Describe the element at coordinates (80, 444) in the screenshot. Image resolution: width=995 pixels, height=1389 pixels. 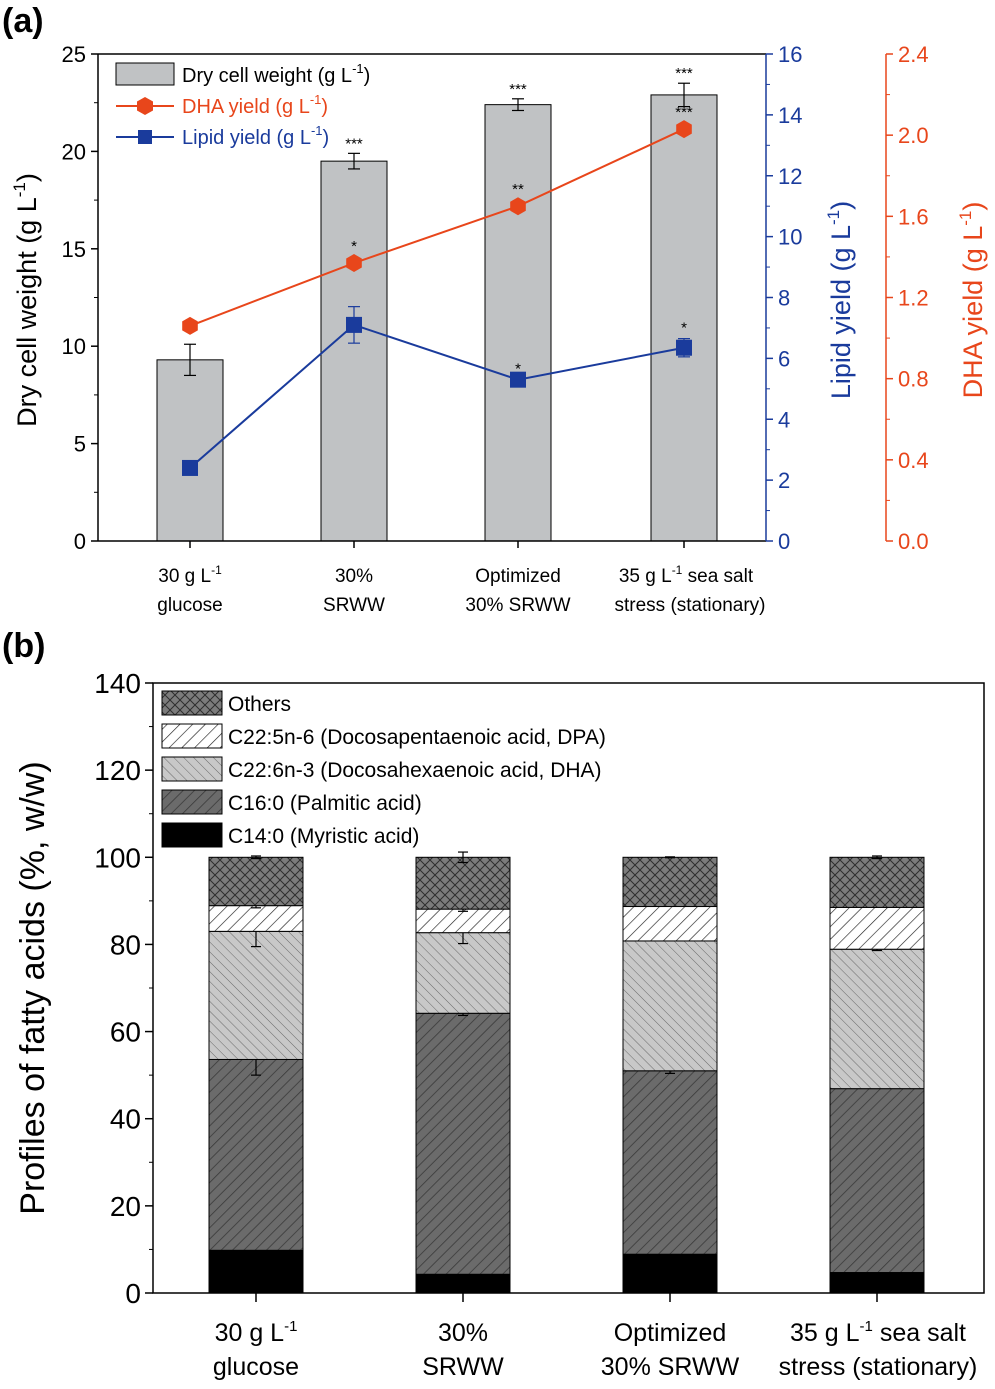
I see `a-left-tick-label: 5` at that location.